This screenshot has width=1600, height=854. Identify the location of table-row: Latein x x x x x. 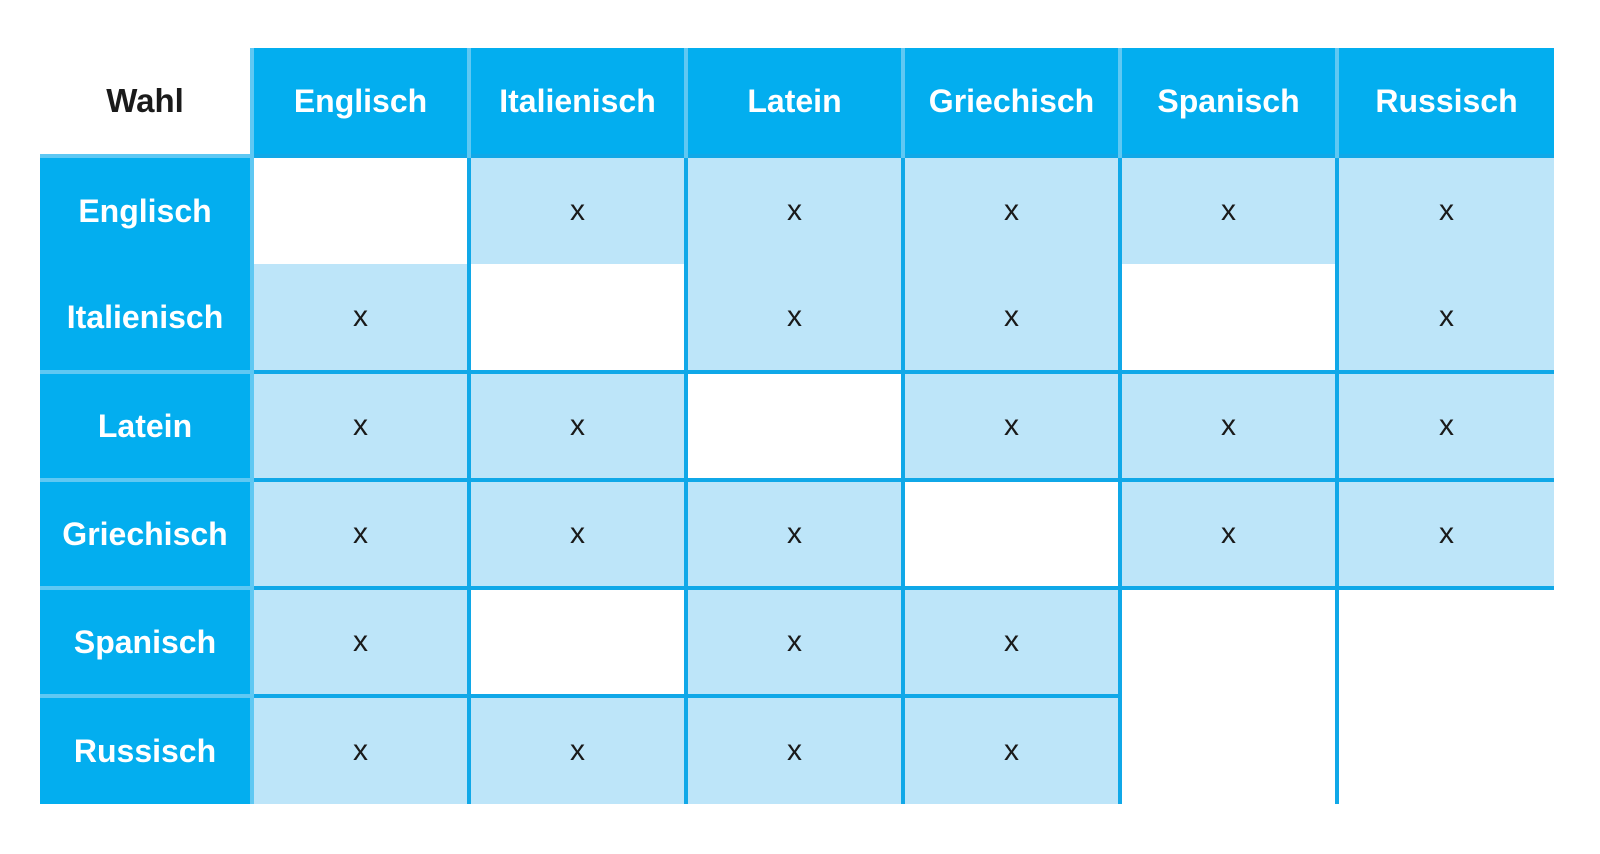
(797, 425).